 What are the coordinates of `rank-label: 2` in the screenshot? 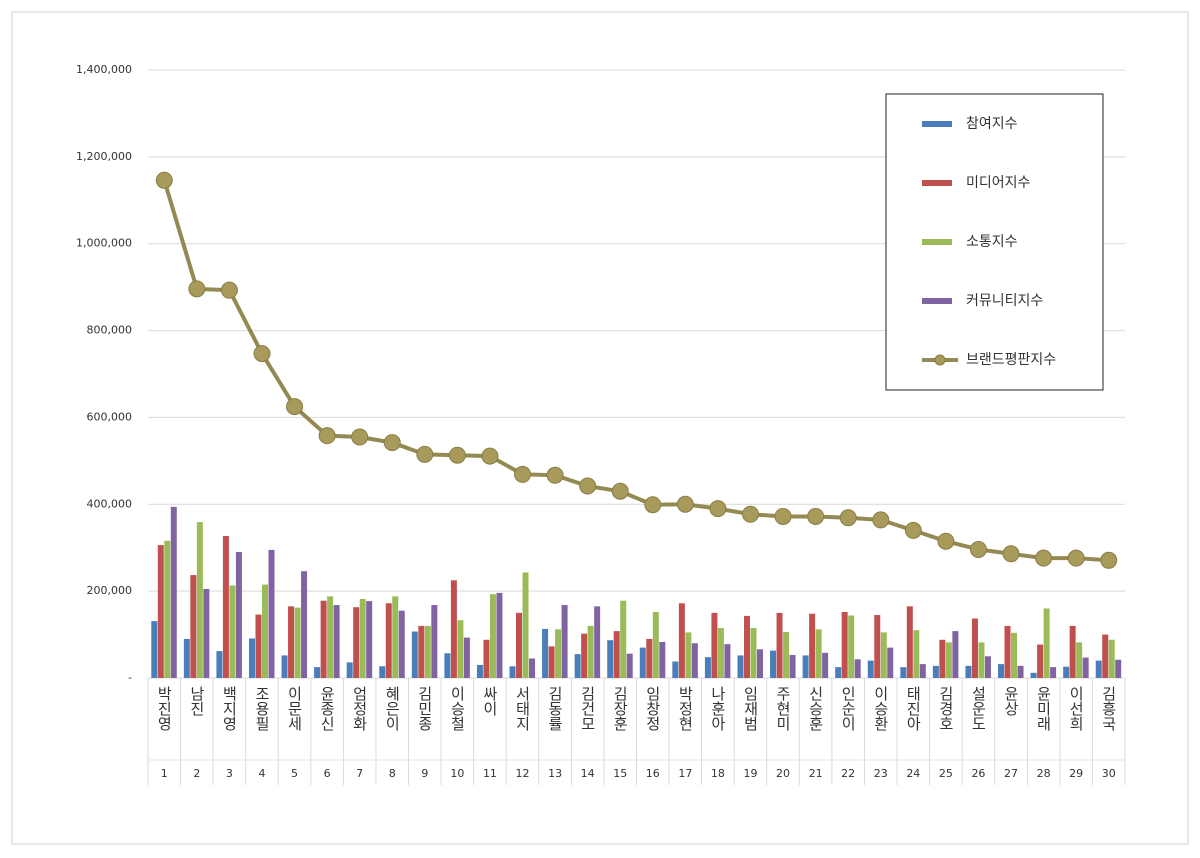 It's located at (196, 773).